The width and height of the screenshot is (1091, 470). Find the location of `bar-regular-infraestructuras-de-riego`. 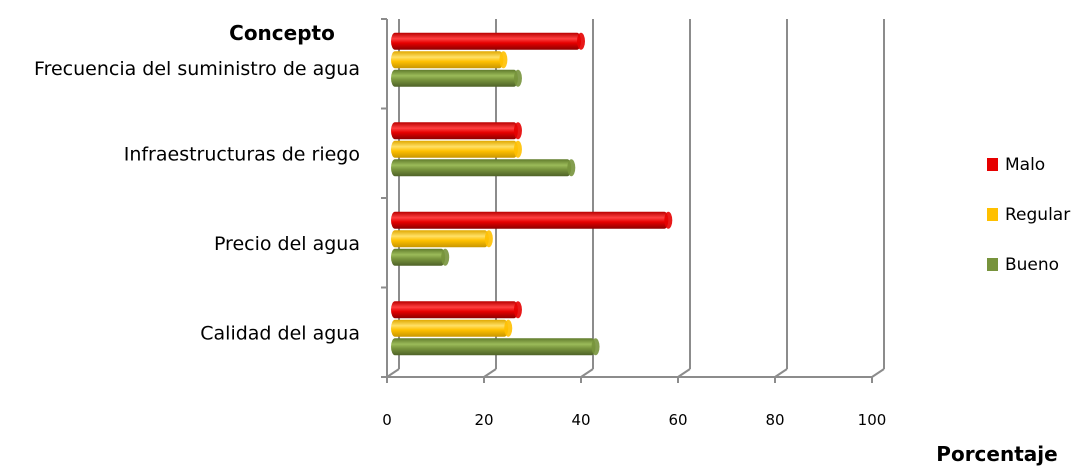

bar-regular-infraestructuras-de-riego is located at coordinates (454, 149).